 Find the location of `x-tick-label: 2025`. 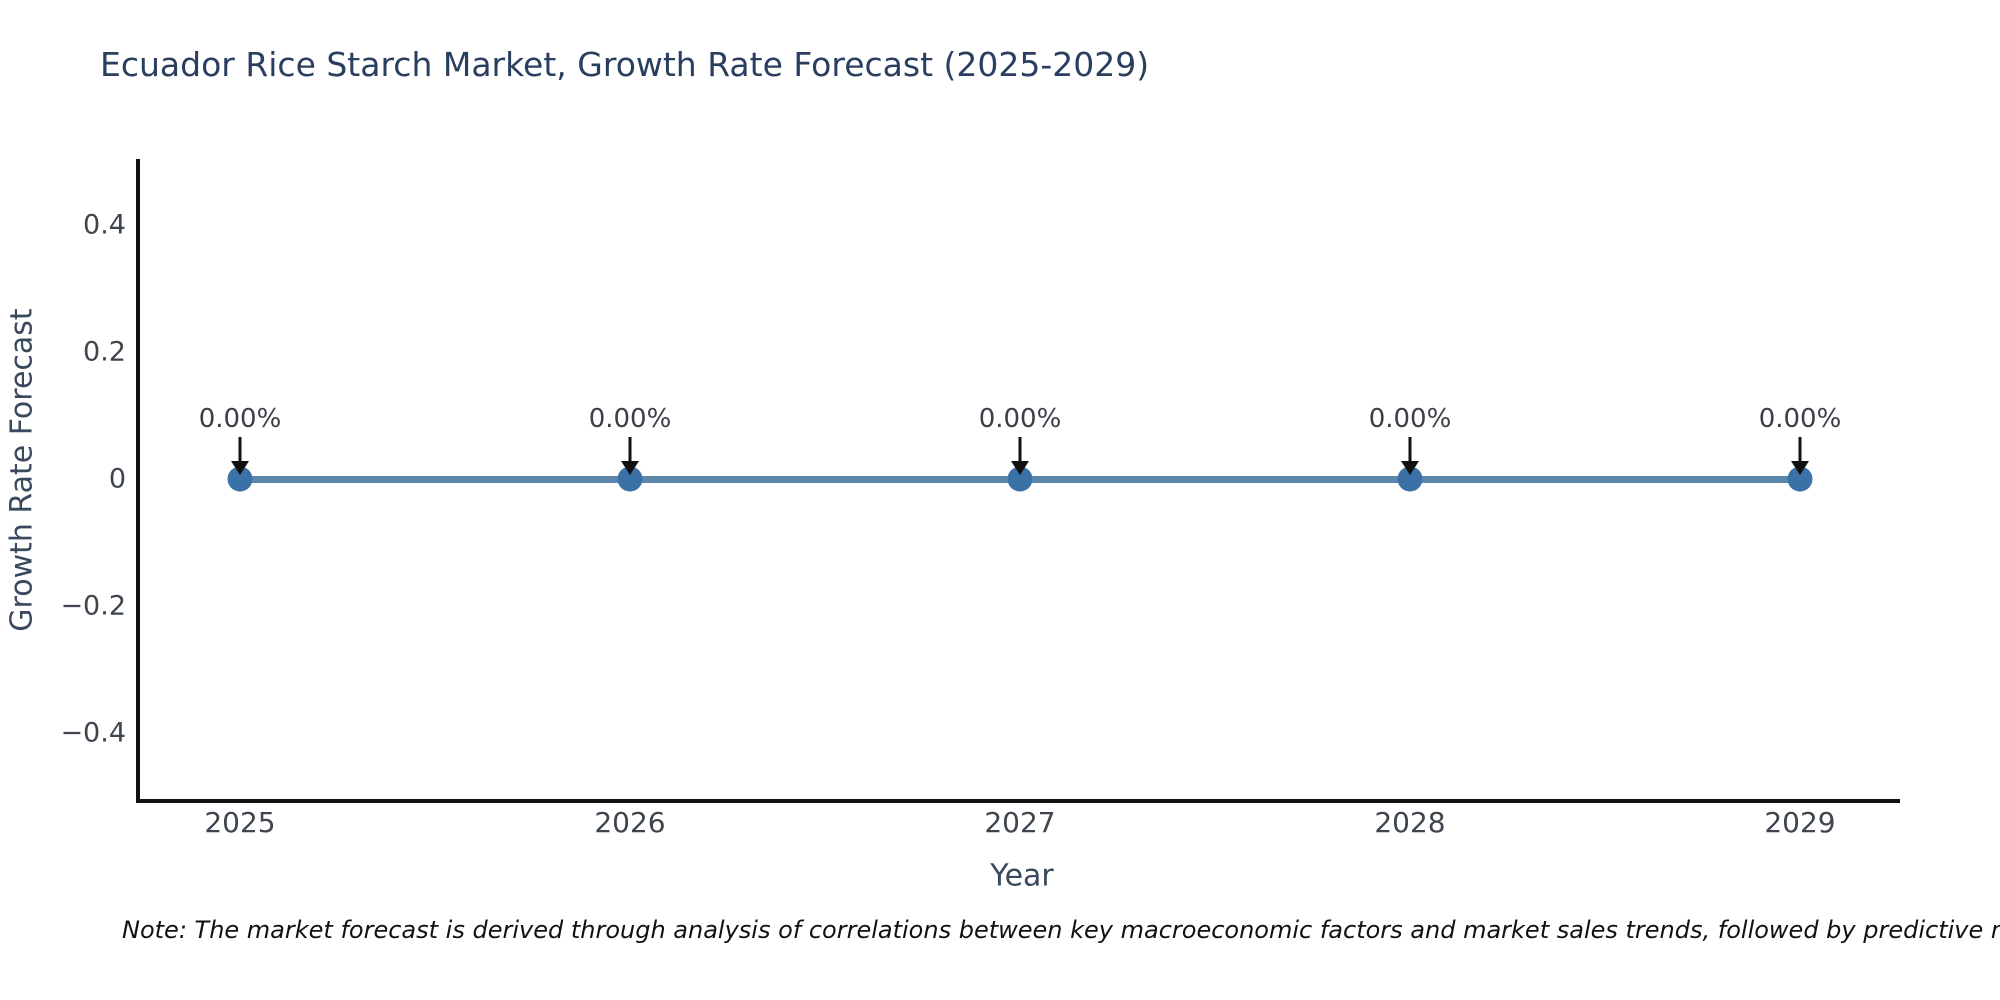

x-tick-label: 2025 is located at coordinates (240, 822).